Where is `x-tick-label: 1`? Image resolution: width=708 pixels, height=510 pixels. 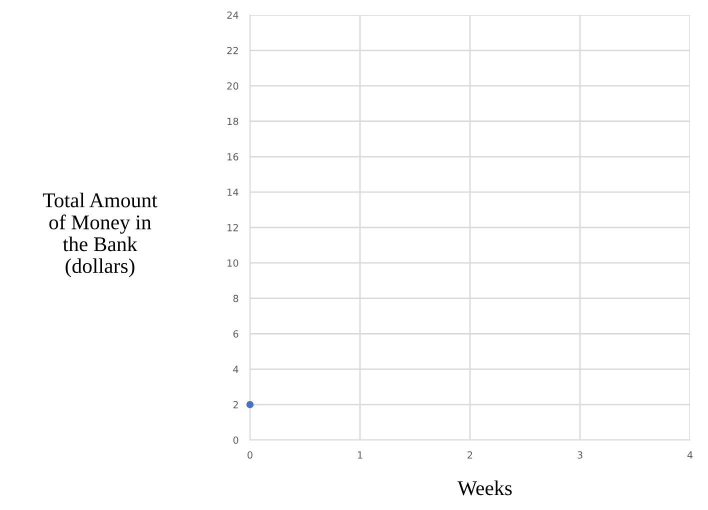 x-tick-label: 1 is located at coordinates (360, 454).